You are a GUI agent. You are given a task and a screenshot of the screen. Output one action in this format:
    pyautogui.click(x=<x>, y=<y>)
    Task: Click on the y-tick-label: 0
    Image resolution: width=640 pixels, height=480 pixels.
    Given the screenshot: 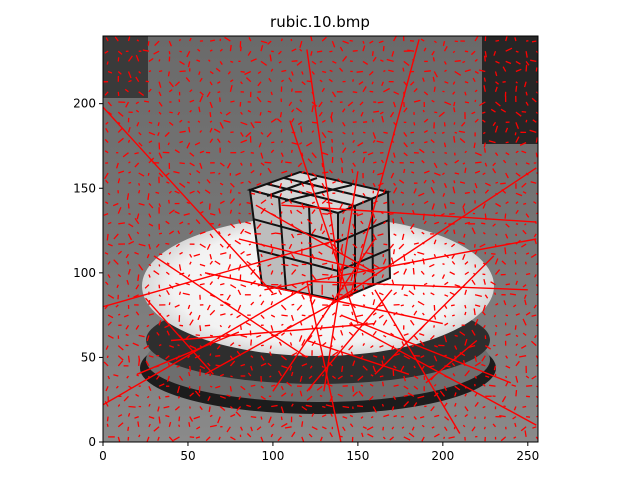 What is the action you would take?
    pyautogui.click(x=92, y=442)
    